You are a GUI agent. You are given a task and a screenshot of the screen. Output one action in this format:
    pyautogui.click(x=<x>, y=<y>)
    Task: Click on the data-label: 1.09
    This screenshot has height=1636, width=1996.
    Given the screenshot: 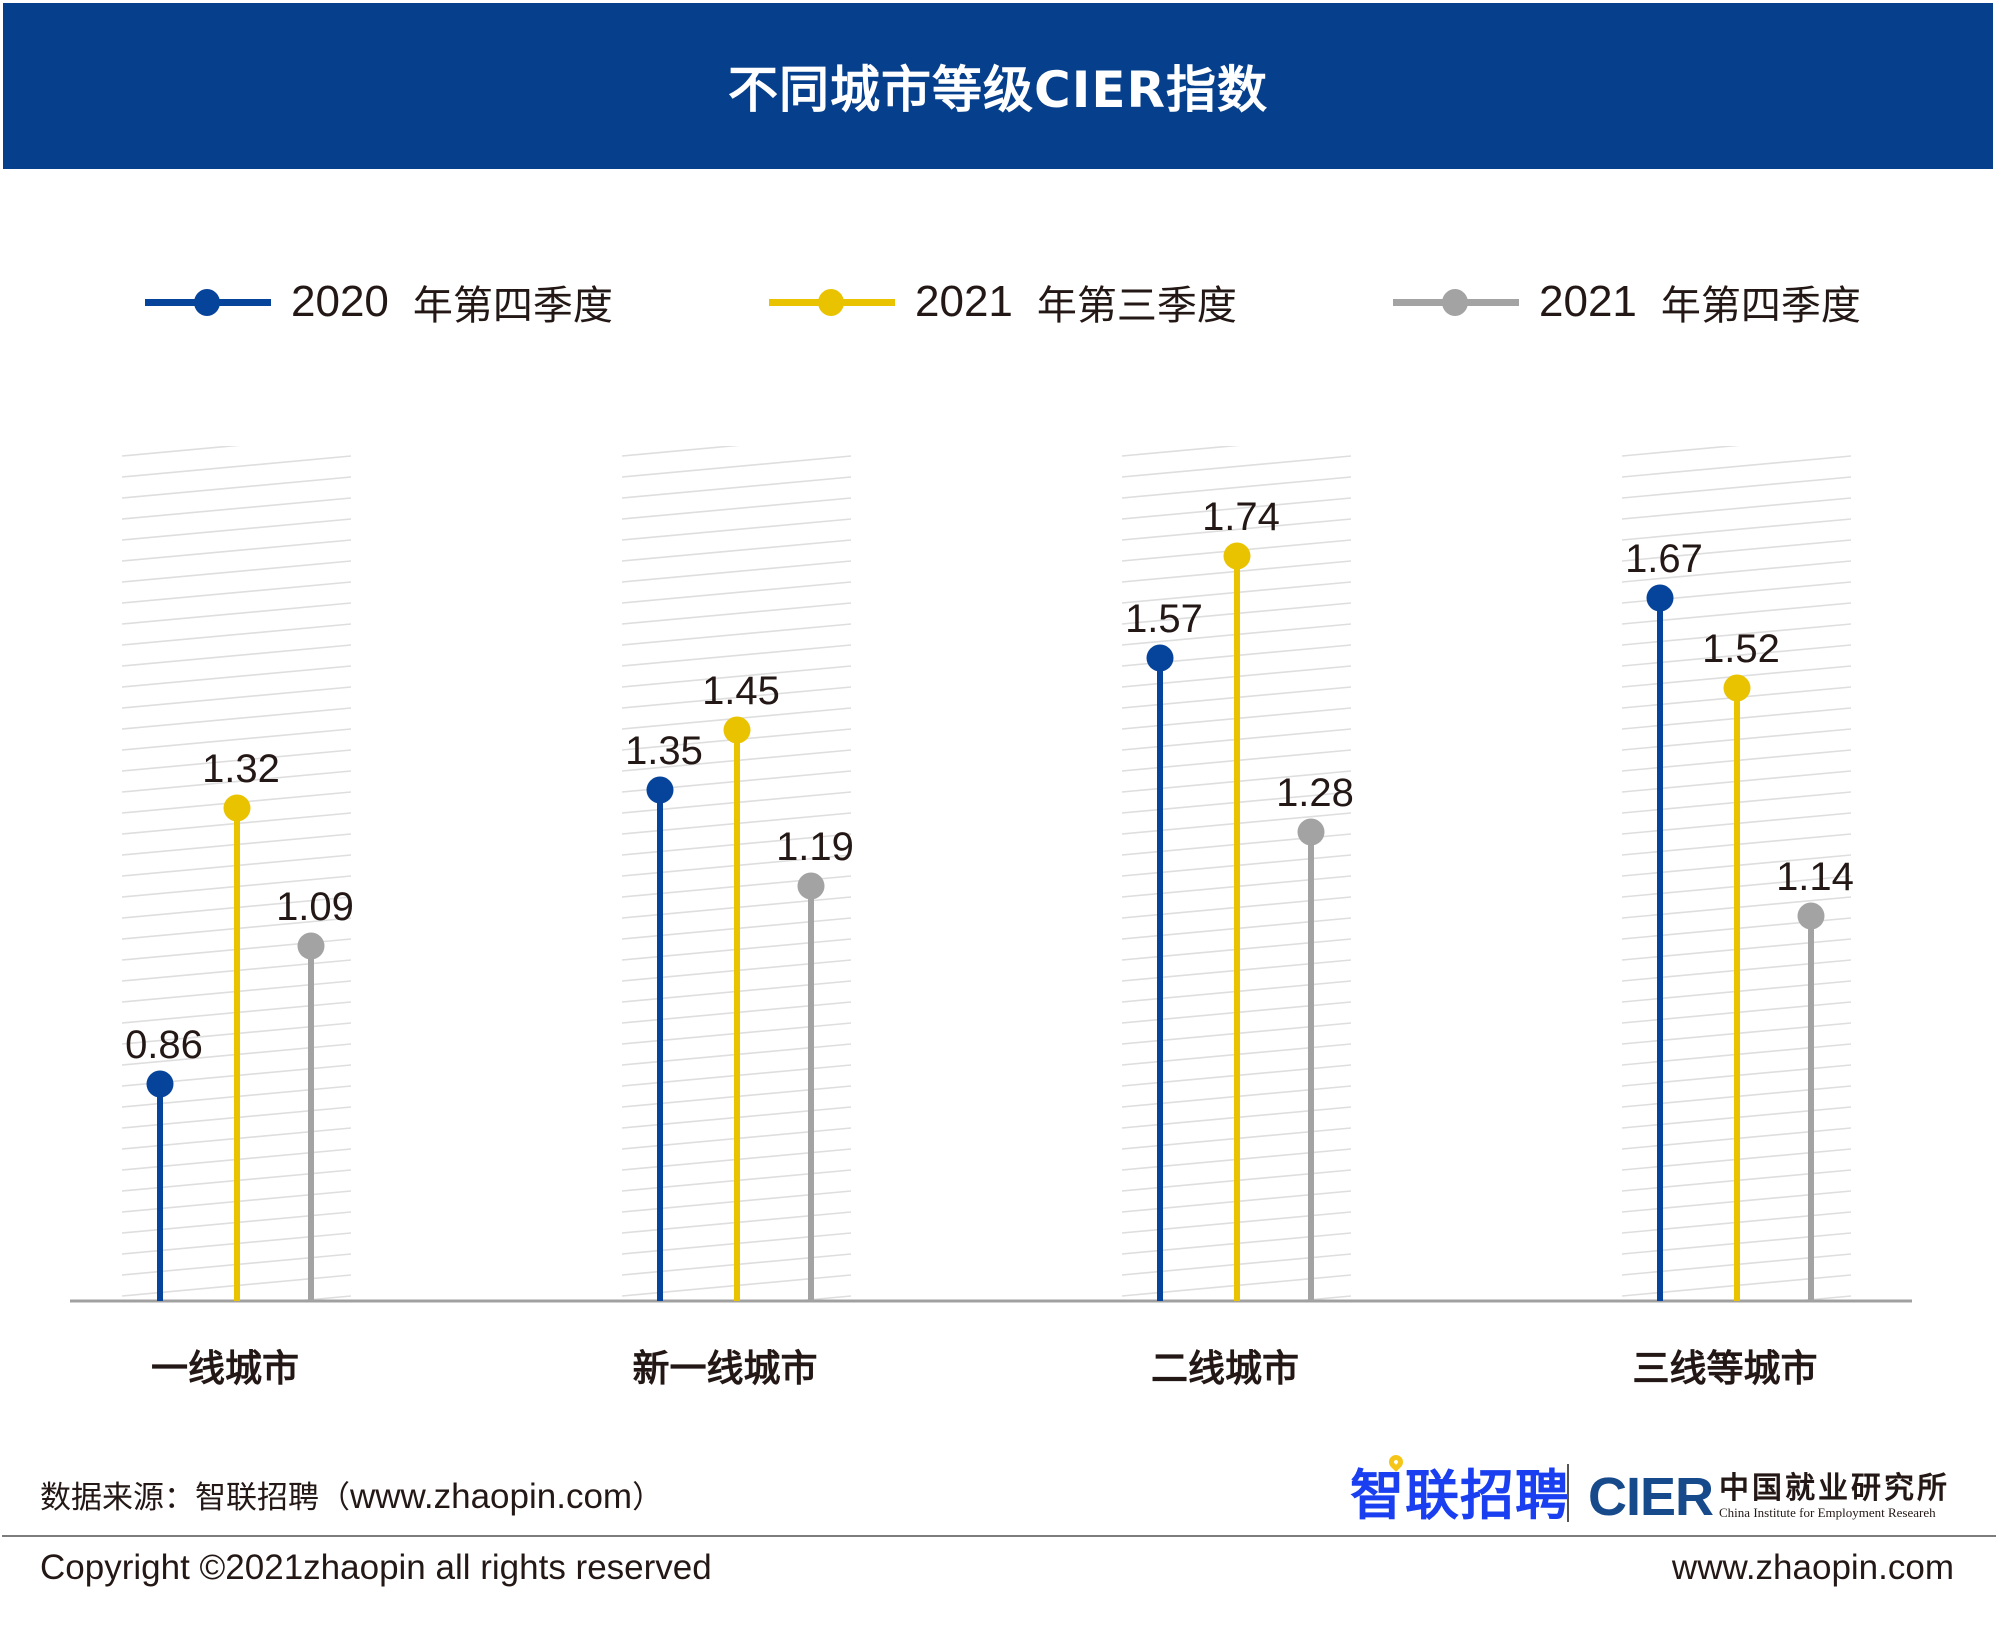 What is the action you would take?
    pyautogui.click(x=315, y=907)
    